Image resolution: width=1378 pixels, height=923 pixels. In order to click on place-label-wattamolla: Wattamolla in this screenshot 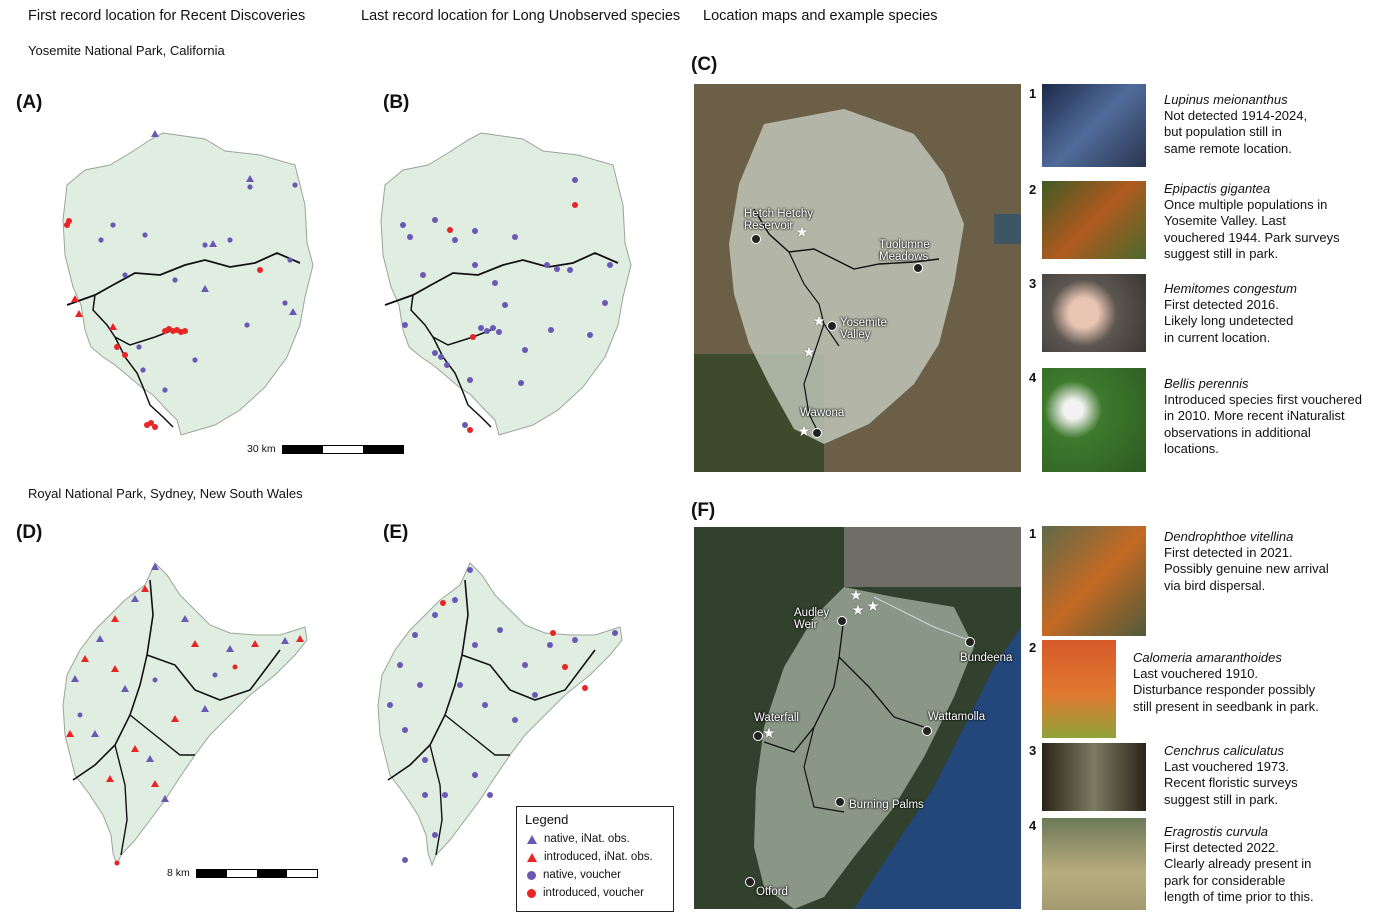, I will do `click(957, 717)`.